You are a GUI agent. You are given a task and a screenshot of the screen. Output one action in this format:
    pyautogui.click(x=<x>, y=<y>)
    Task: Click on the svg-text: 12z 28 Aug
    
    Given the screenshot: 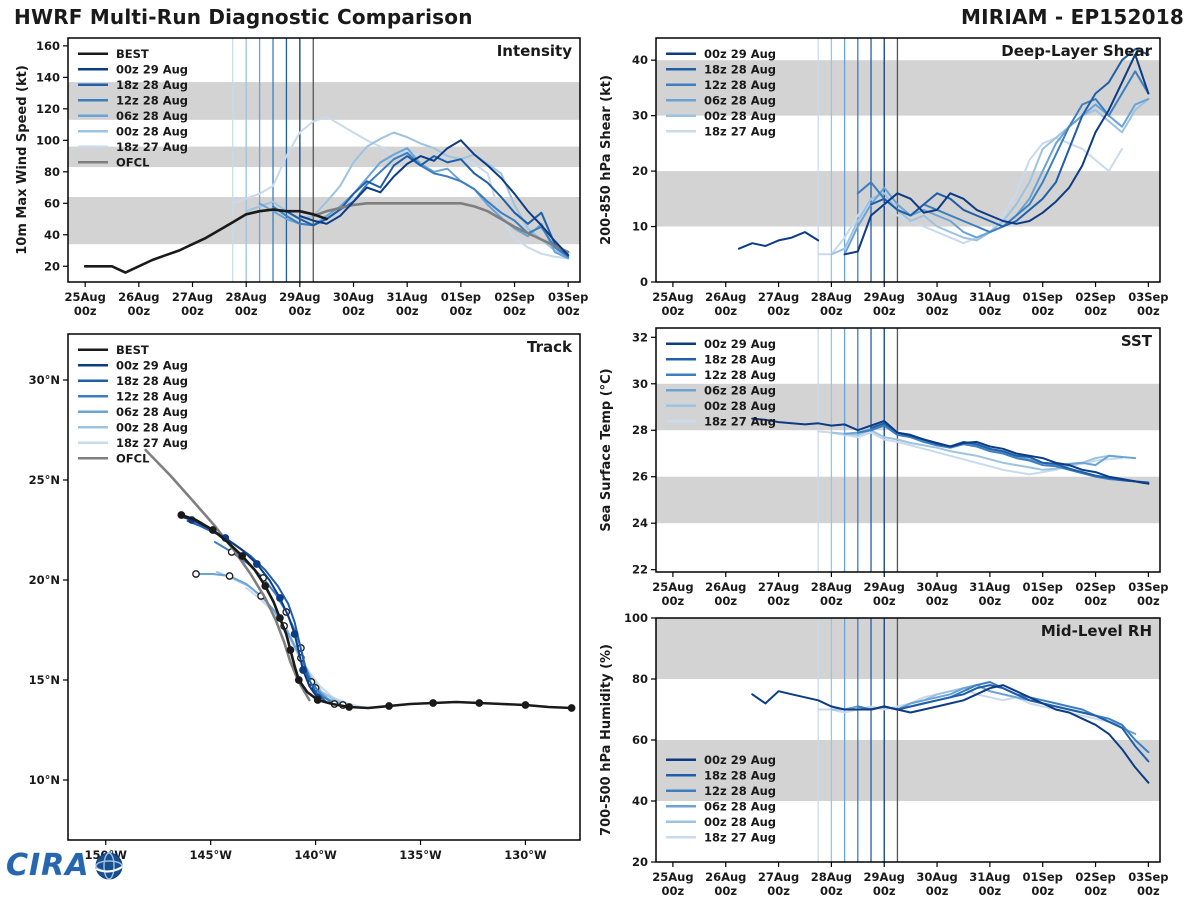 What is the action you would take?
    pyautogui.click(x=740, y=85)
    